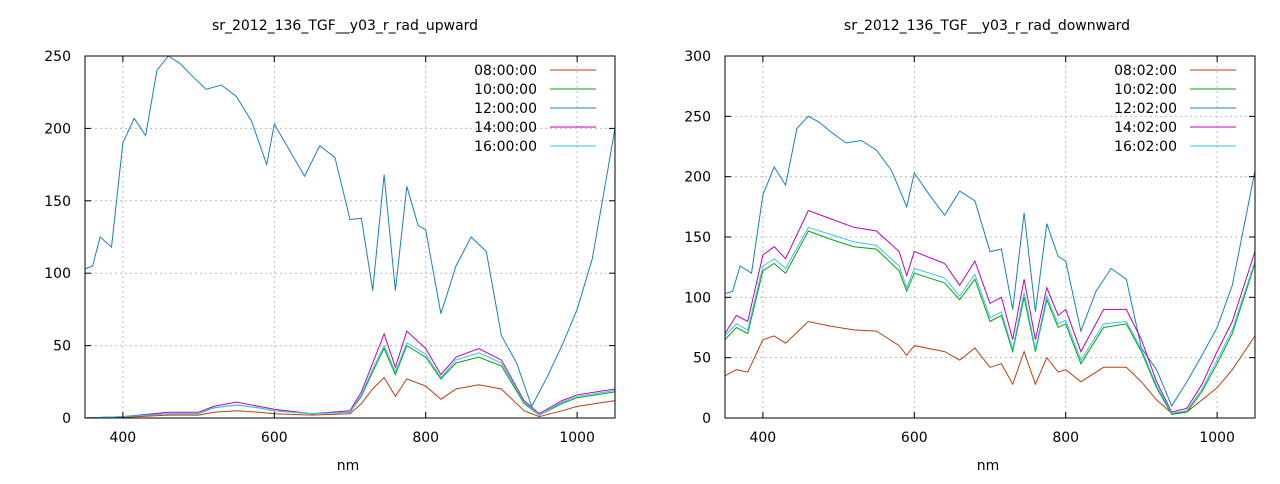 This screenshot has width=1280, height=484. What do you see at coordinates (505, 71) in the screenshot?
I see `legend-label: 08:00:00` at bounding box center [505, 71].